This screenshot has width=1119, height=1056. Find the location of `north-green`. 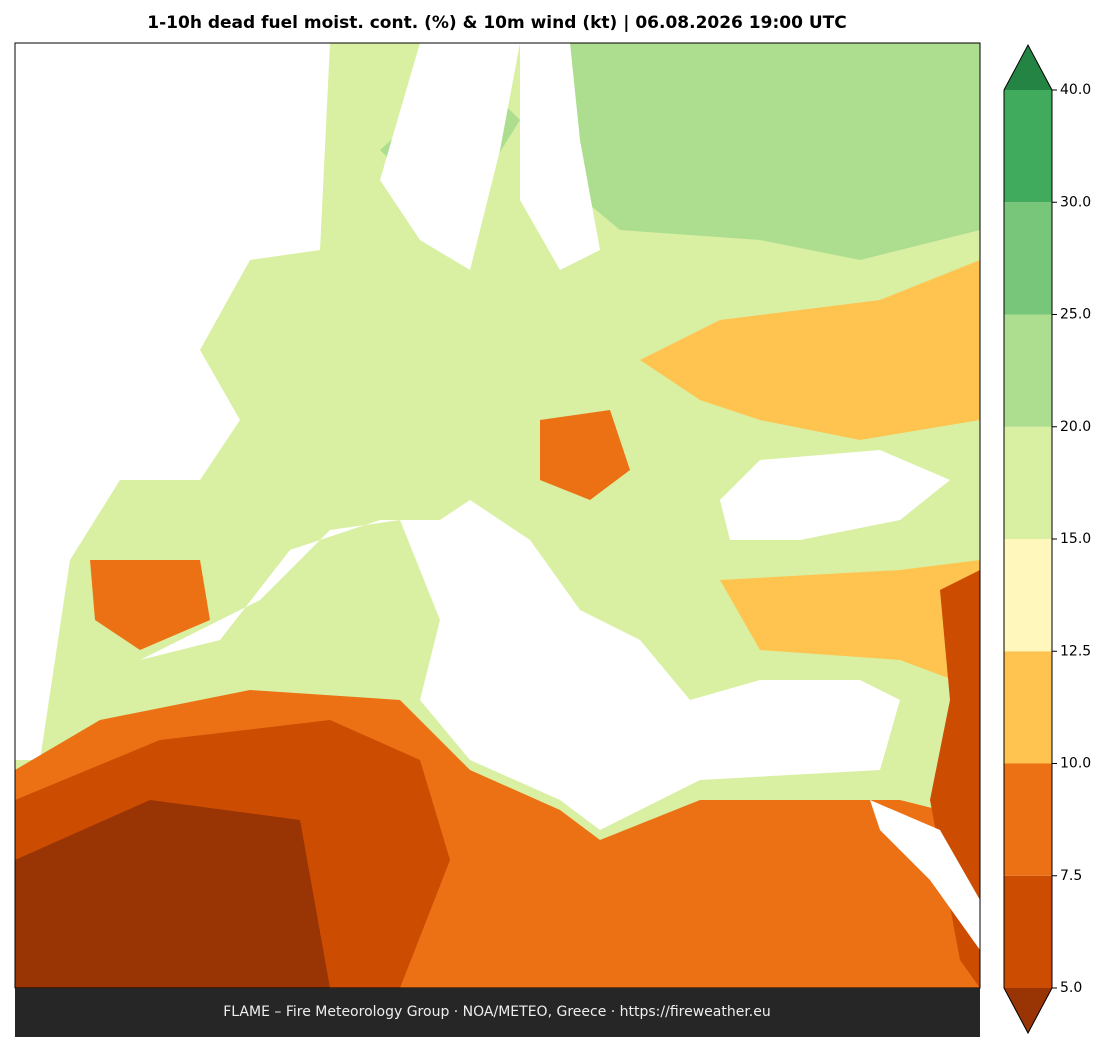

north-green is located at coordinates (770, 151).